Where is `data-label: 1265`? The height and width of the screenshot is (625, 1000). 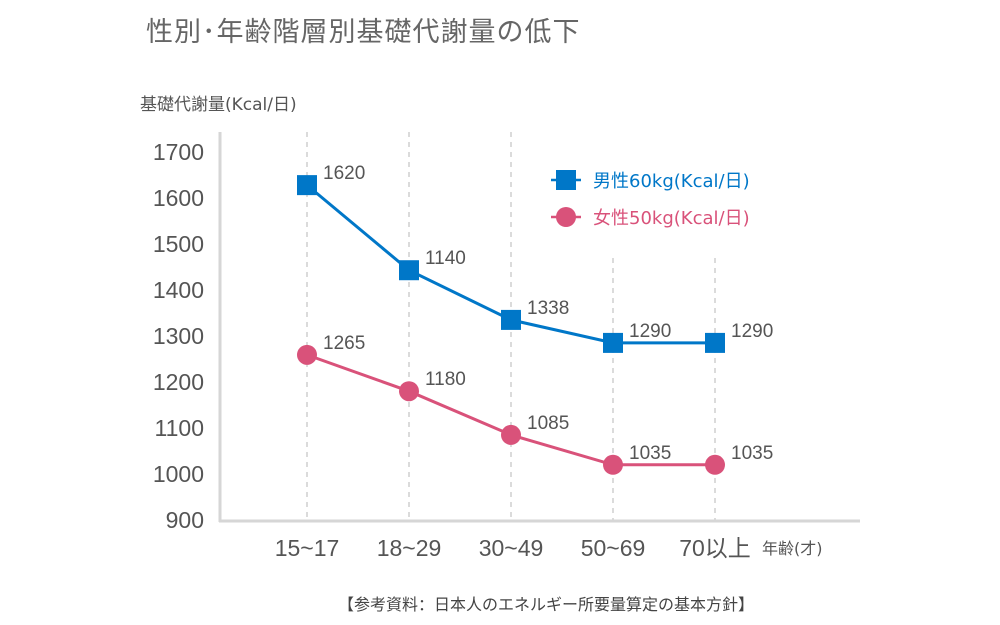 data-label: 1265 is located at coordinates (344, 343).